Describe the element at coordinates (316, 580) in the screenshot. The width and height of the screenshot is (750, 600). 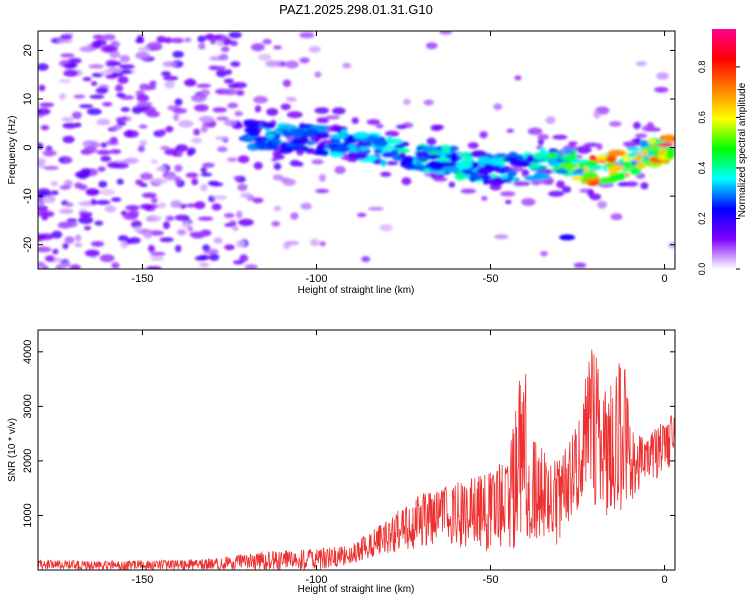
I see `x-tick-label: -100` at that location.